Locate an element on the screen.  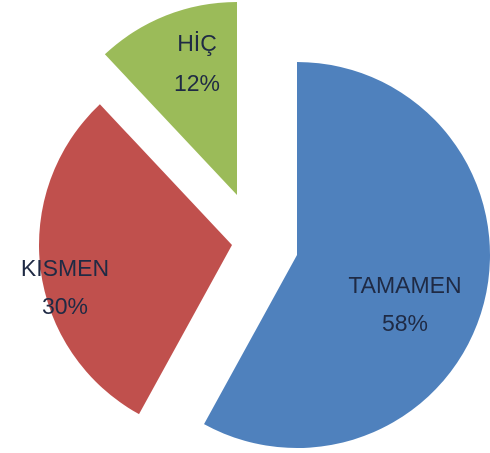
slice-value-label: 12% is located at coordinates (197, 83).